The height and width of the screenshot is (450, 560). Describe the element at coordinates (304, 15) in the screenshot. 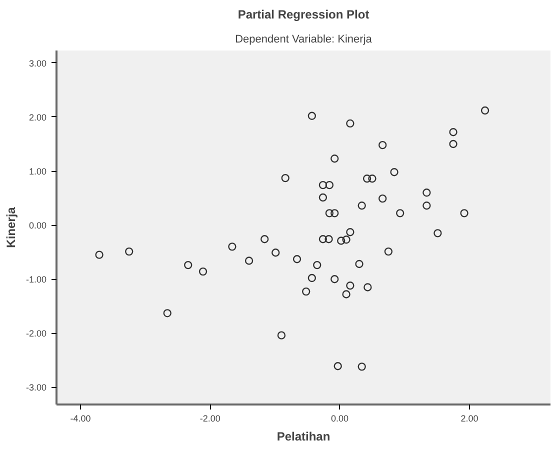

I see `chart-title: Partial Regression Plot` at that location.